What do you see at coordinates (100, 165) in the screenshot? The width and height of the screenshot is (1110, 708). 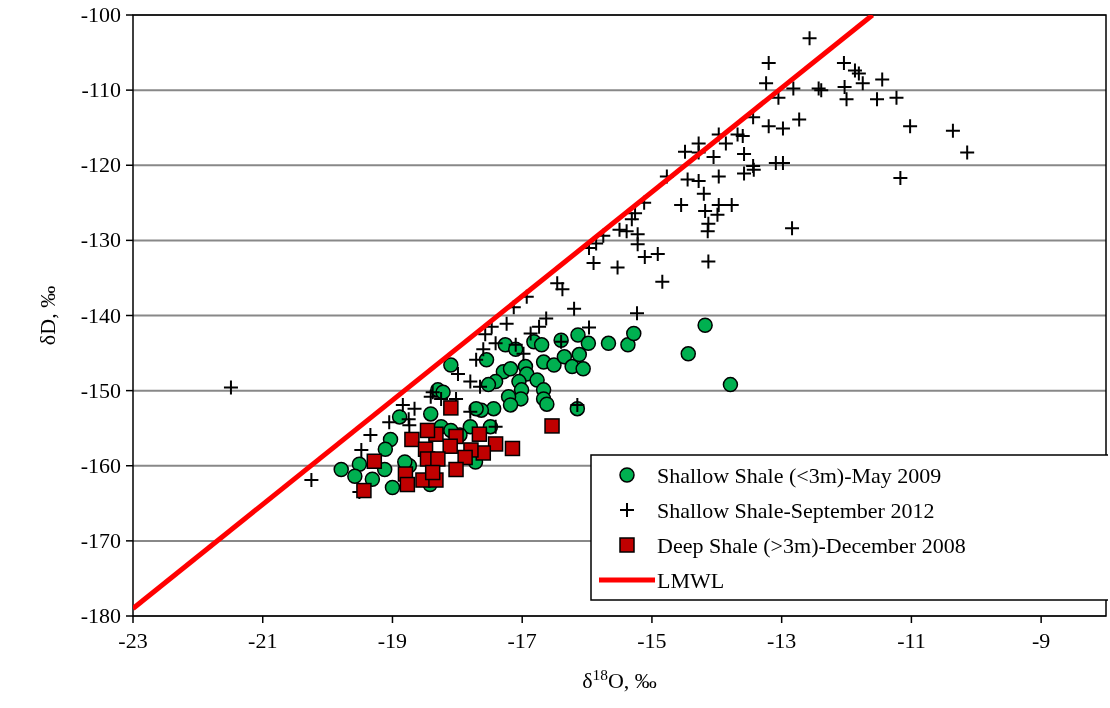 I see `y-tick-label: -120` at bounding box center [100, 165].